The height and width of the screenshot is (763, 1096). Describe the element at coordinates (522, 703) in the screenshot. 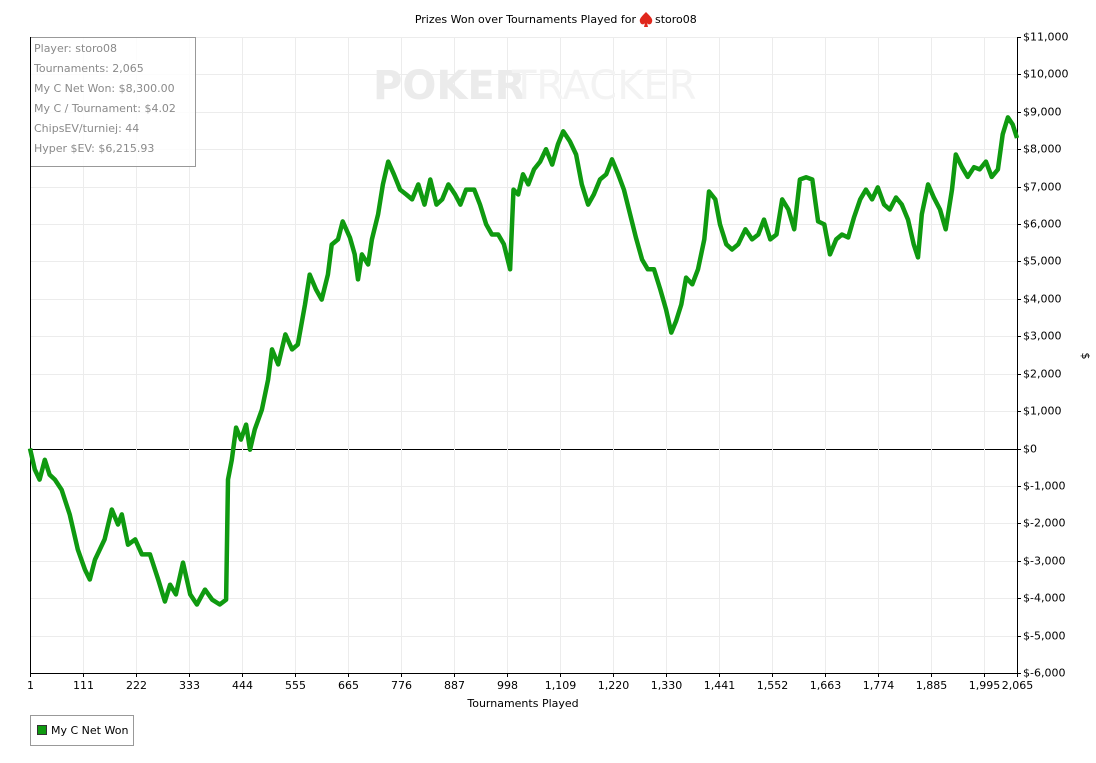

I see `x-axis-label: Tournaments Played` at that location.